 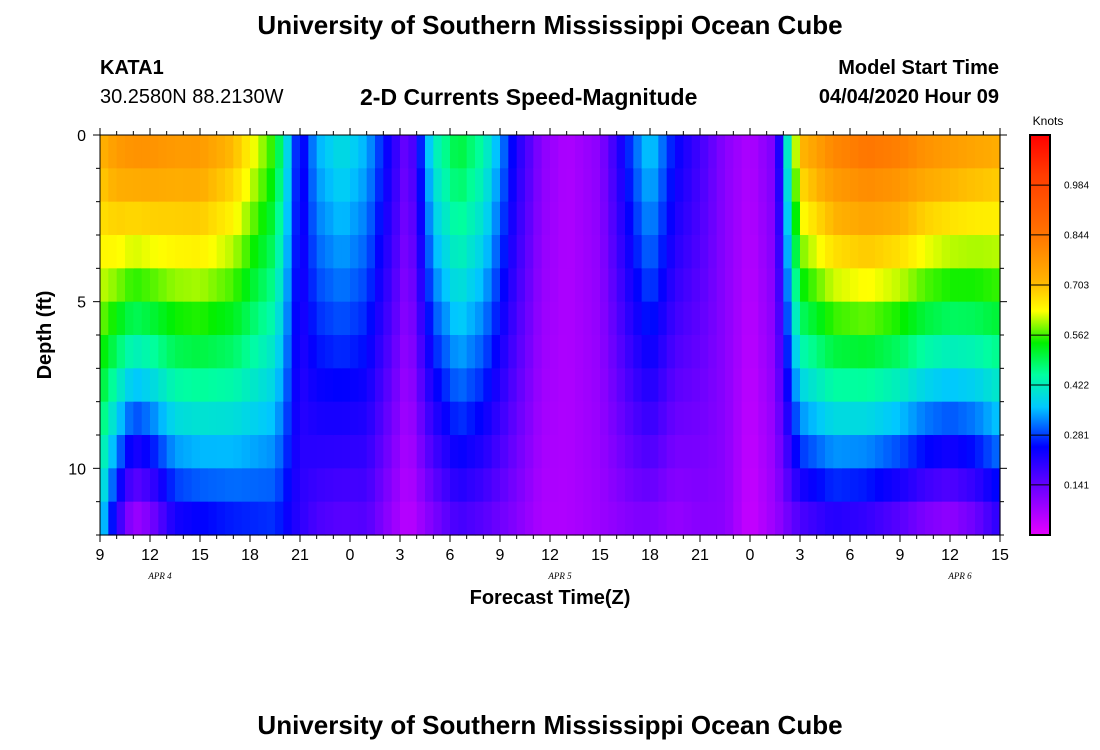 I want to click on chart-subtitle: 2-D Currents Speed-Magnitude, so click(x=529, y=97).